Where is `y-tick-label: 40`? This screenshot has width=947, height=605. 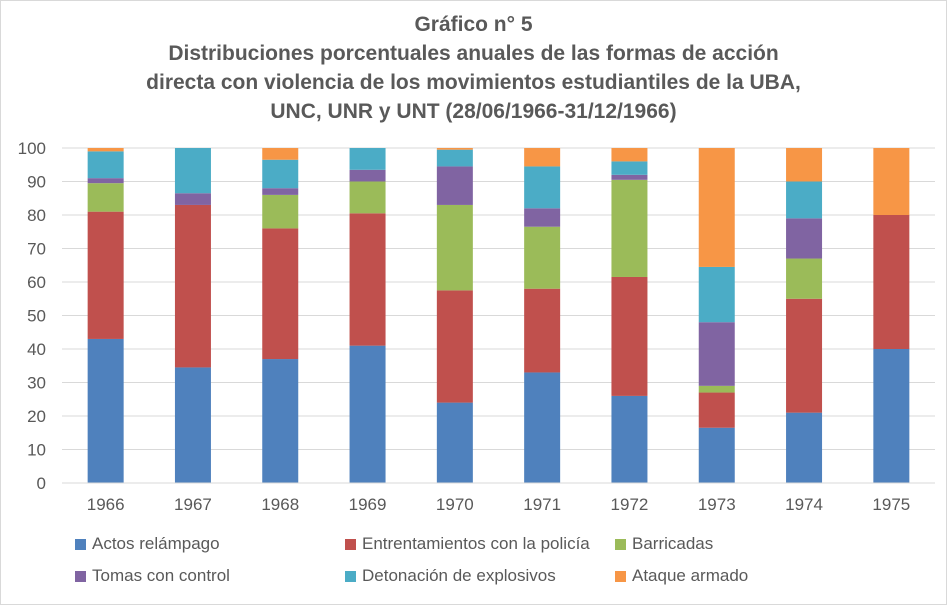 y-tick-label: 40 is located at coordinates (36, 349).